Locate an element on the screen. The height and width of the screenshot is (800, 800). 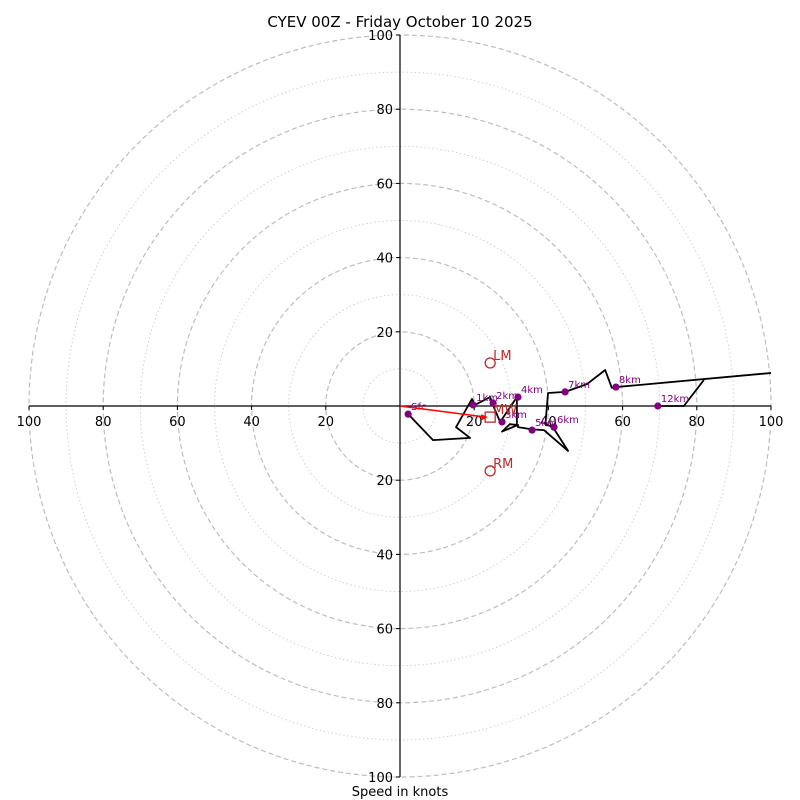
height-marker-label: 12km is located at coordinates (675, 399).